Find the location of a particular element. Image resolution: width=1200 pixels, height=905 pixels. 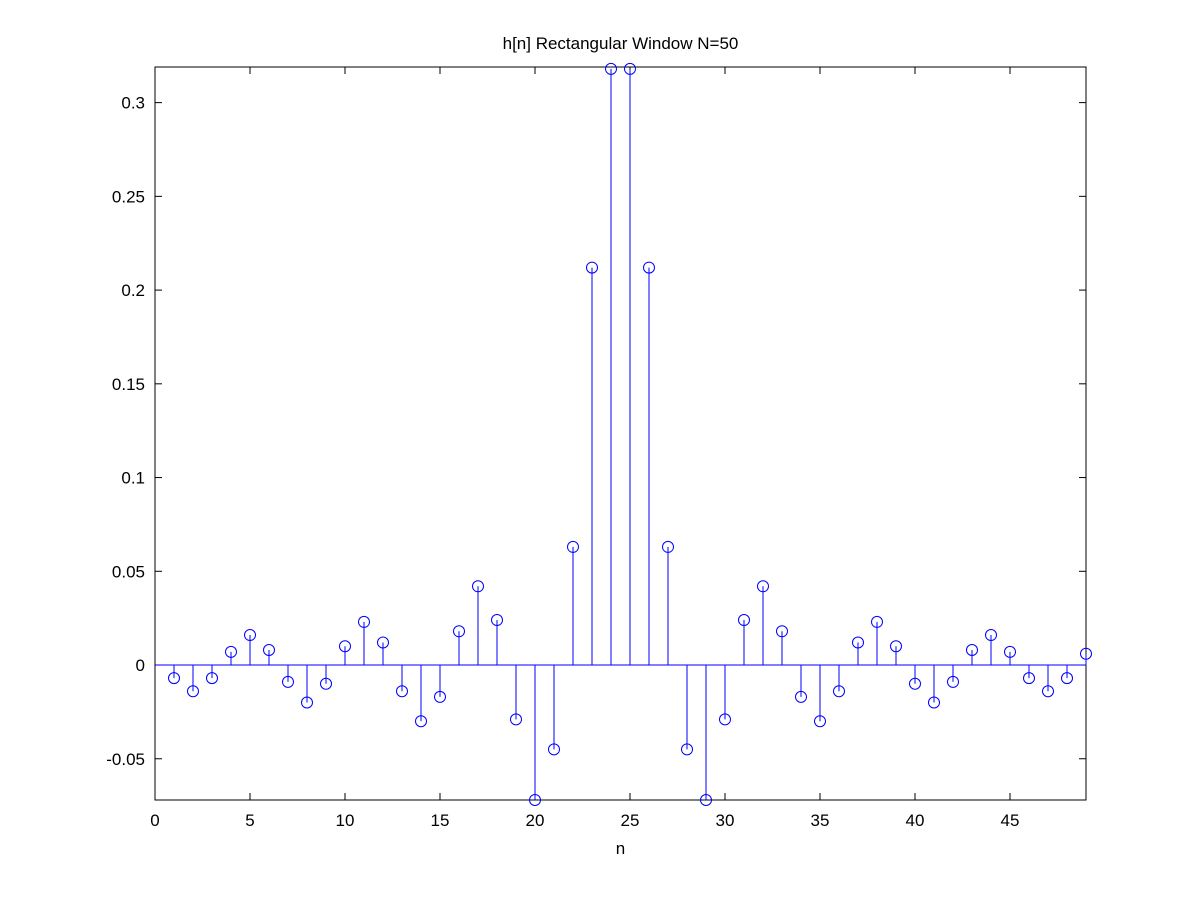

x-tick-label: 15 is located at coordinates (440, 820).